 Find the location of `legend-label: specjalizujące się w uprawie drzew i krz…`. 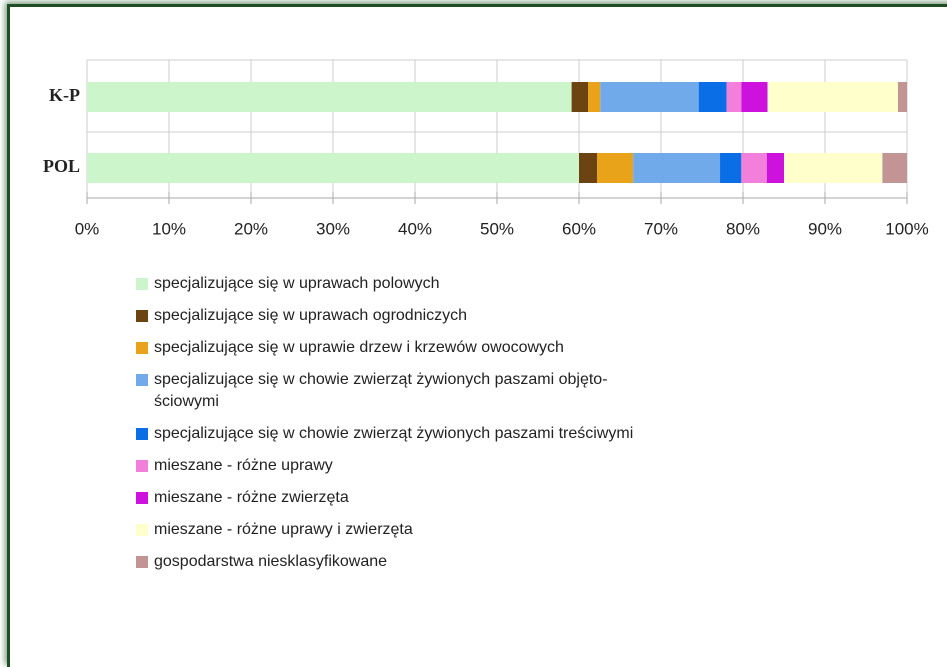

legend-label: specjalizujące się w uprawie drzew i krz… is located at coordinates (359, 347).